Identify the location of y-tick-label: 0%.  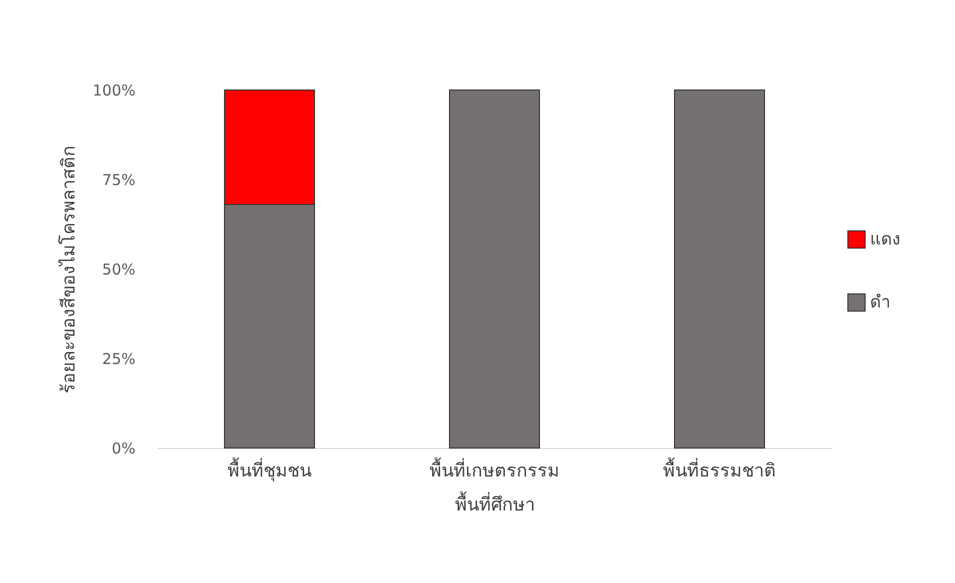
(124, 449).